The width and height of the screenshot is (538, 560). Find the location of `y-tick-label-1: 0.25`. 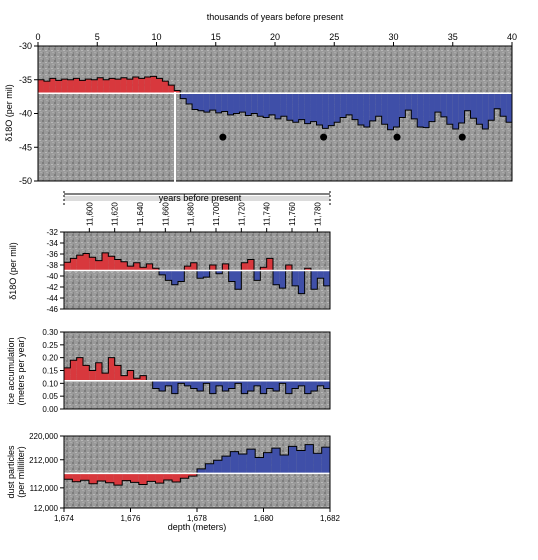

y-tick-label-1: 0.25 is located at coordinates (50, 345).